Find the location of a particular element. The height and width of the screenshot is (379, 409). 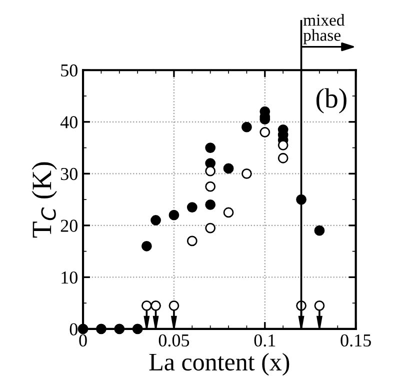

y-tick-label: 30 is located at coordinates (69, 174).